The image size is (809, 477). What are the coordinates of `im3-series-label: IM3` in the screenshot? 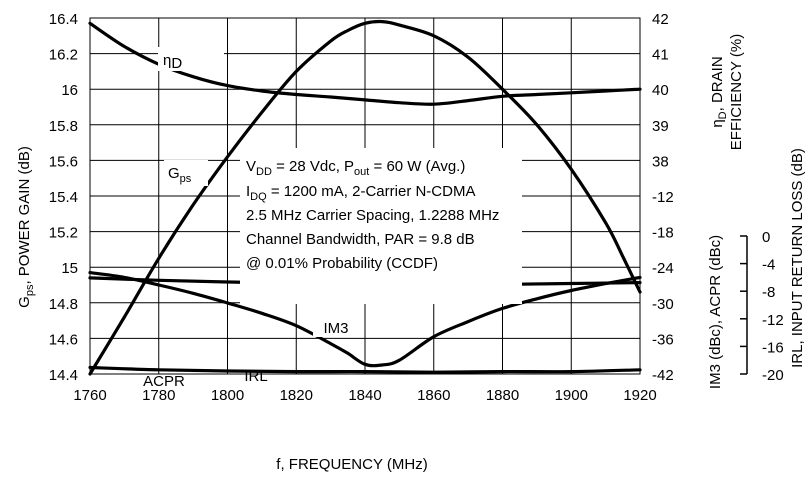 It's located at (335, 328).